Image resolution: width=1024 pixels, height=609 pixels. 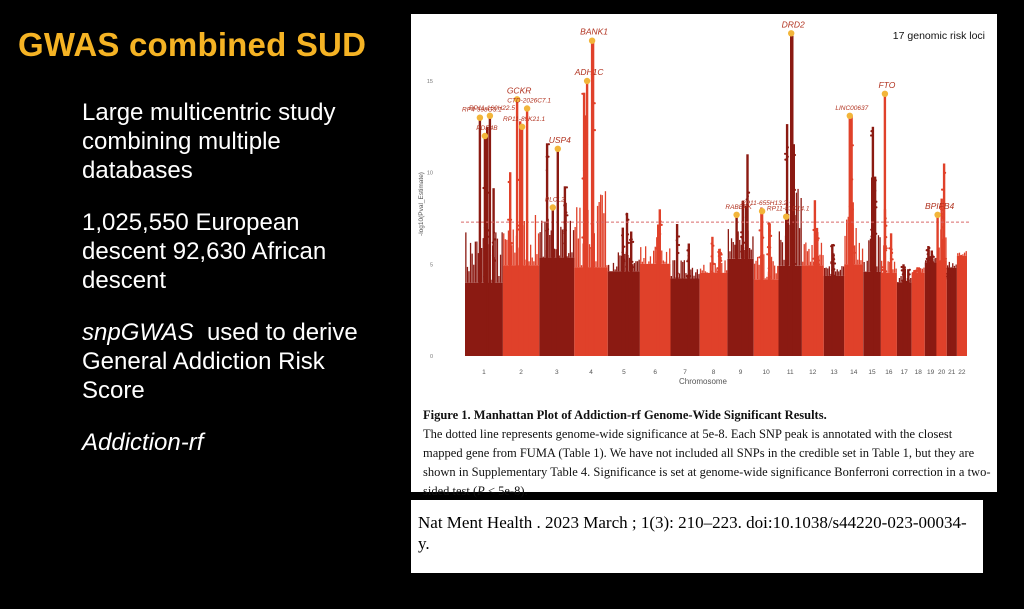 What do you see at coordinates (939, 36) in the screenshot?
I see `loci-count-label: 17 genomic risk loci` at bounding box center [939, 36].